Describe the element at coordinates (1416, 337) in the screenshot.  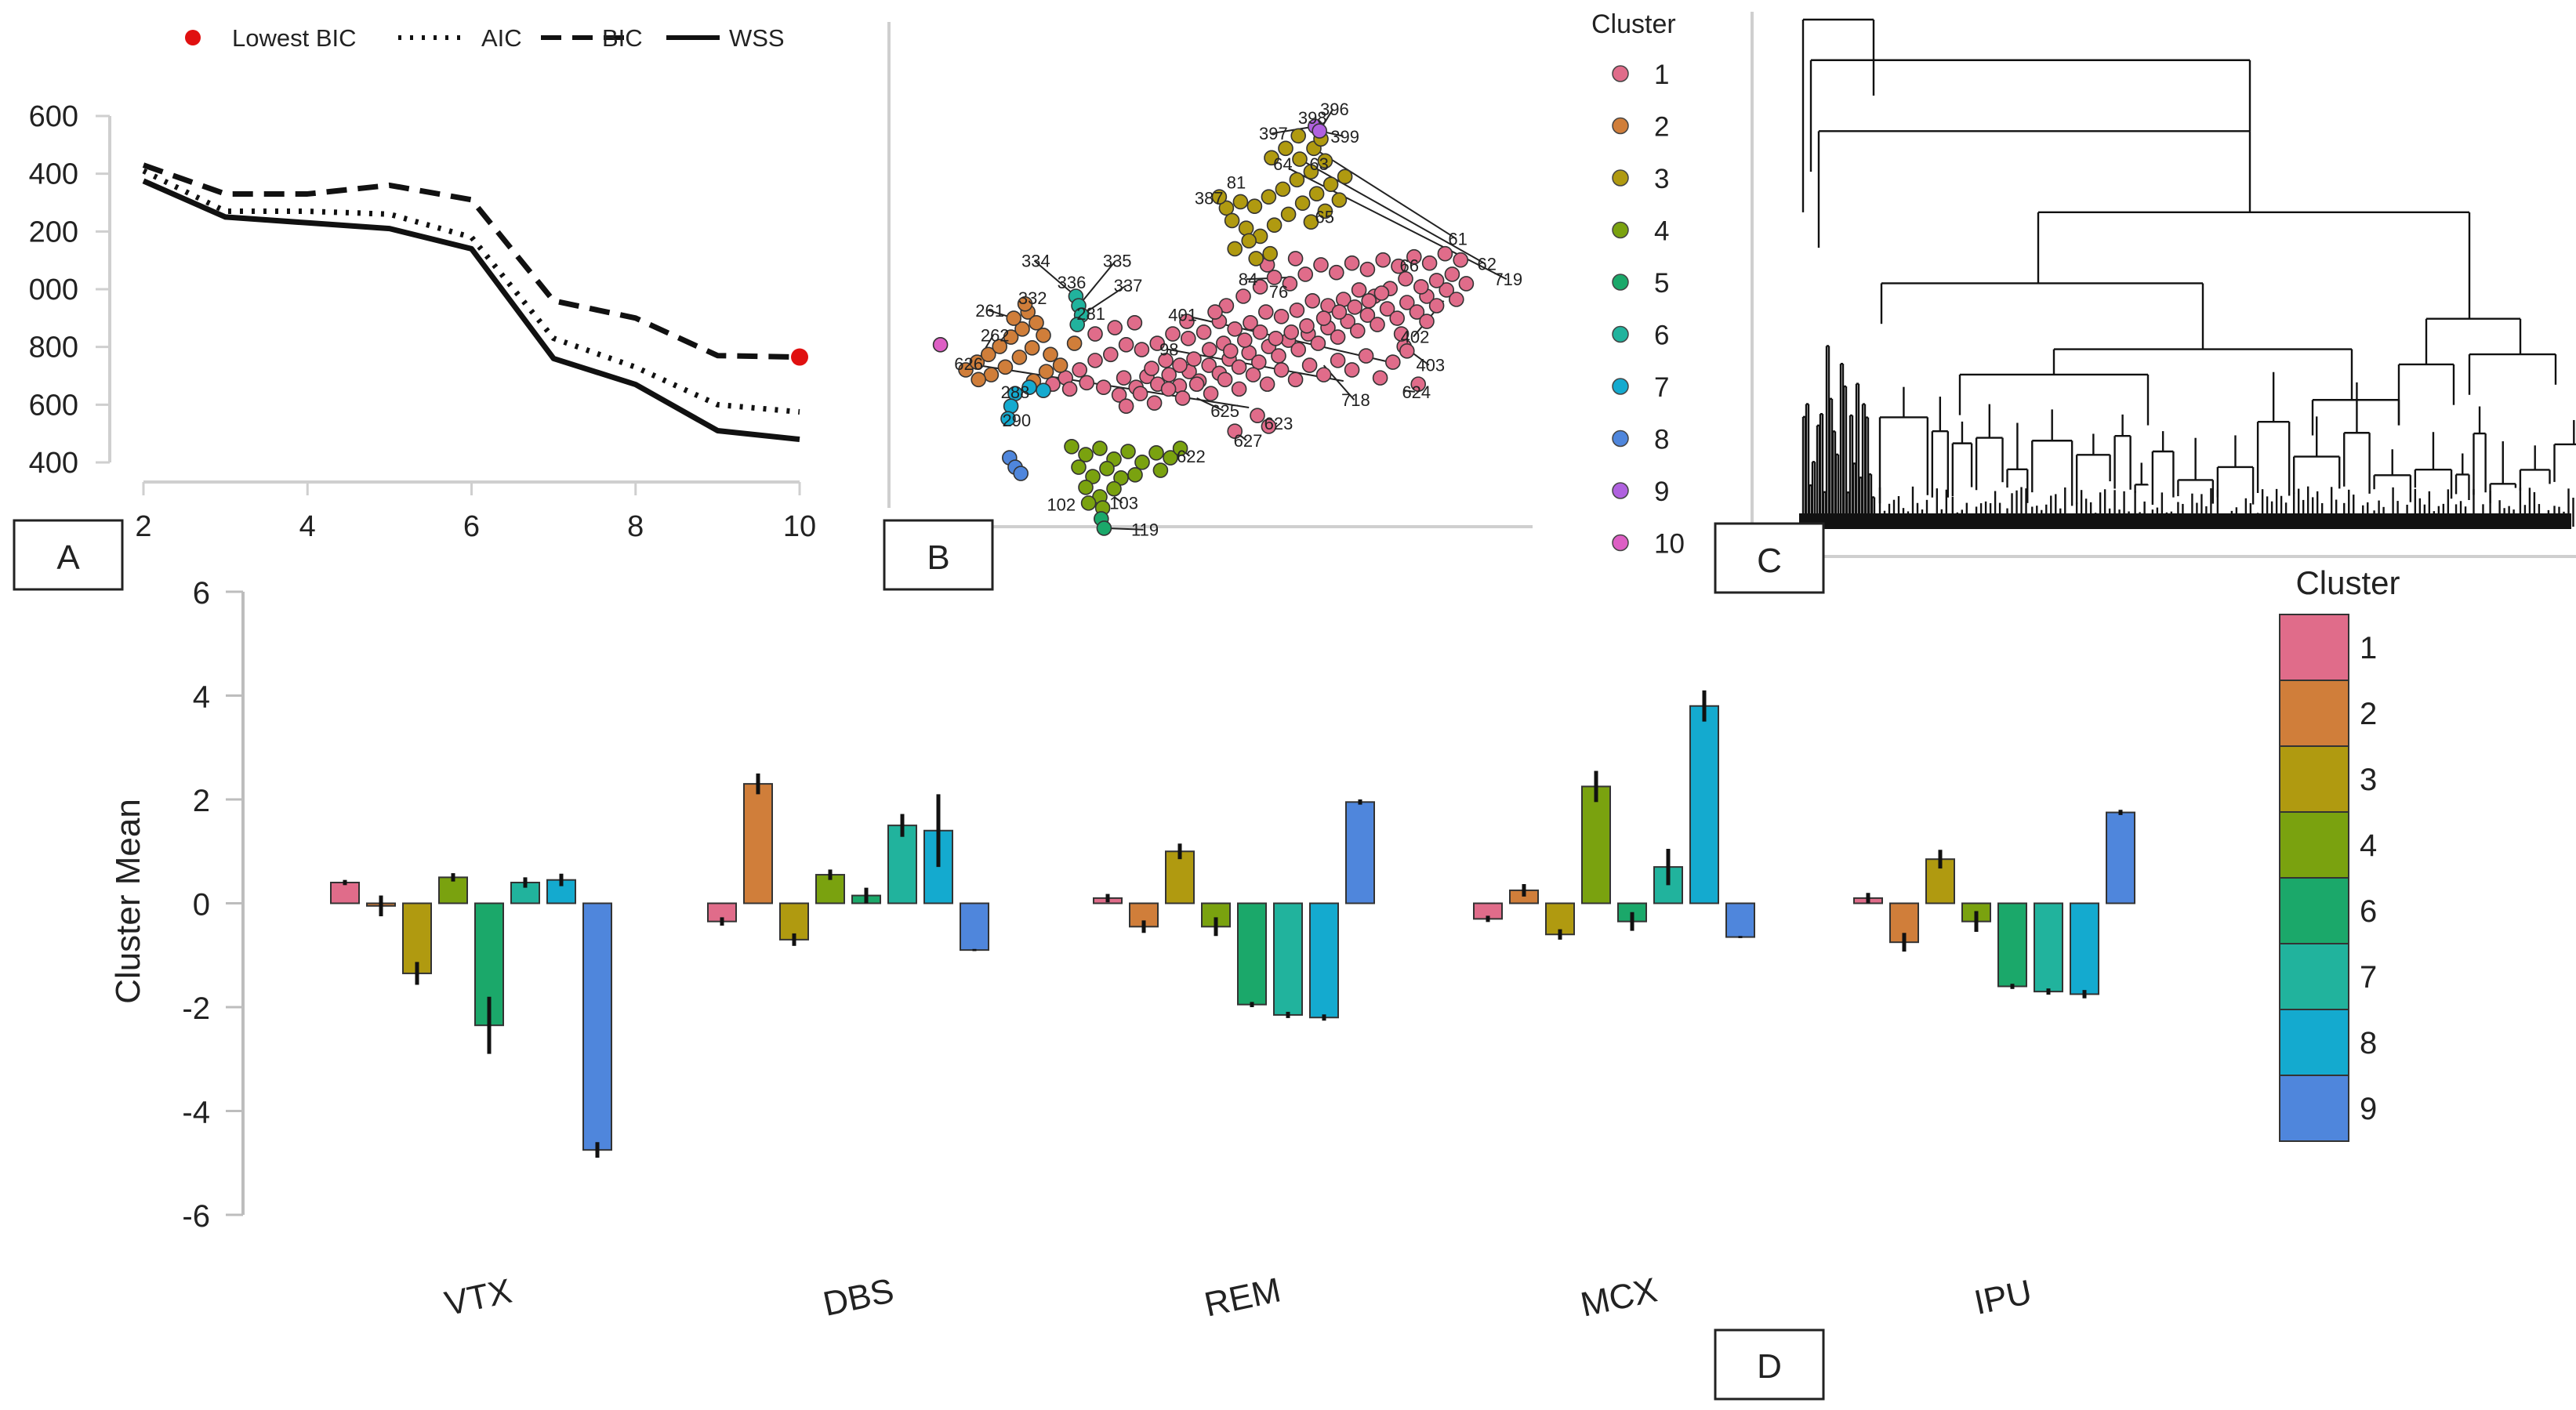
I see `panel-b-point-label: 402` at that location.